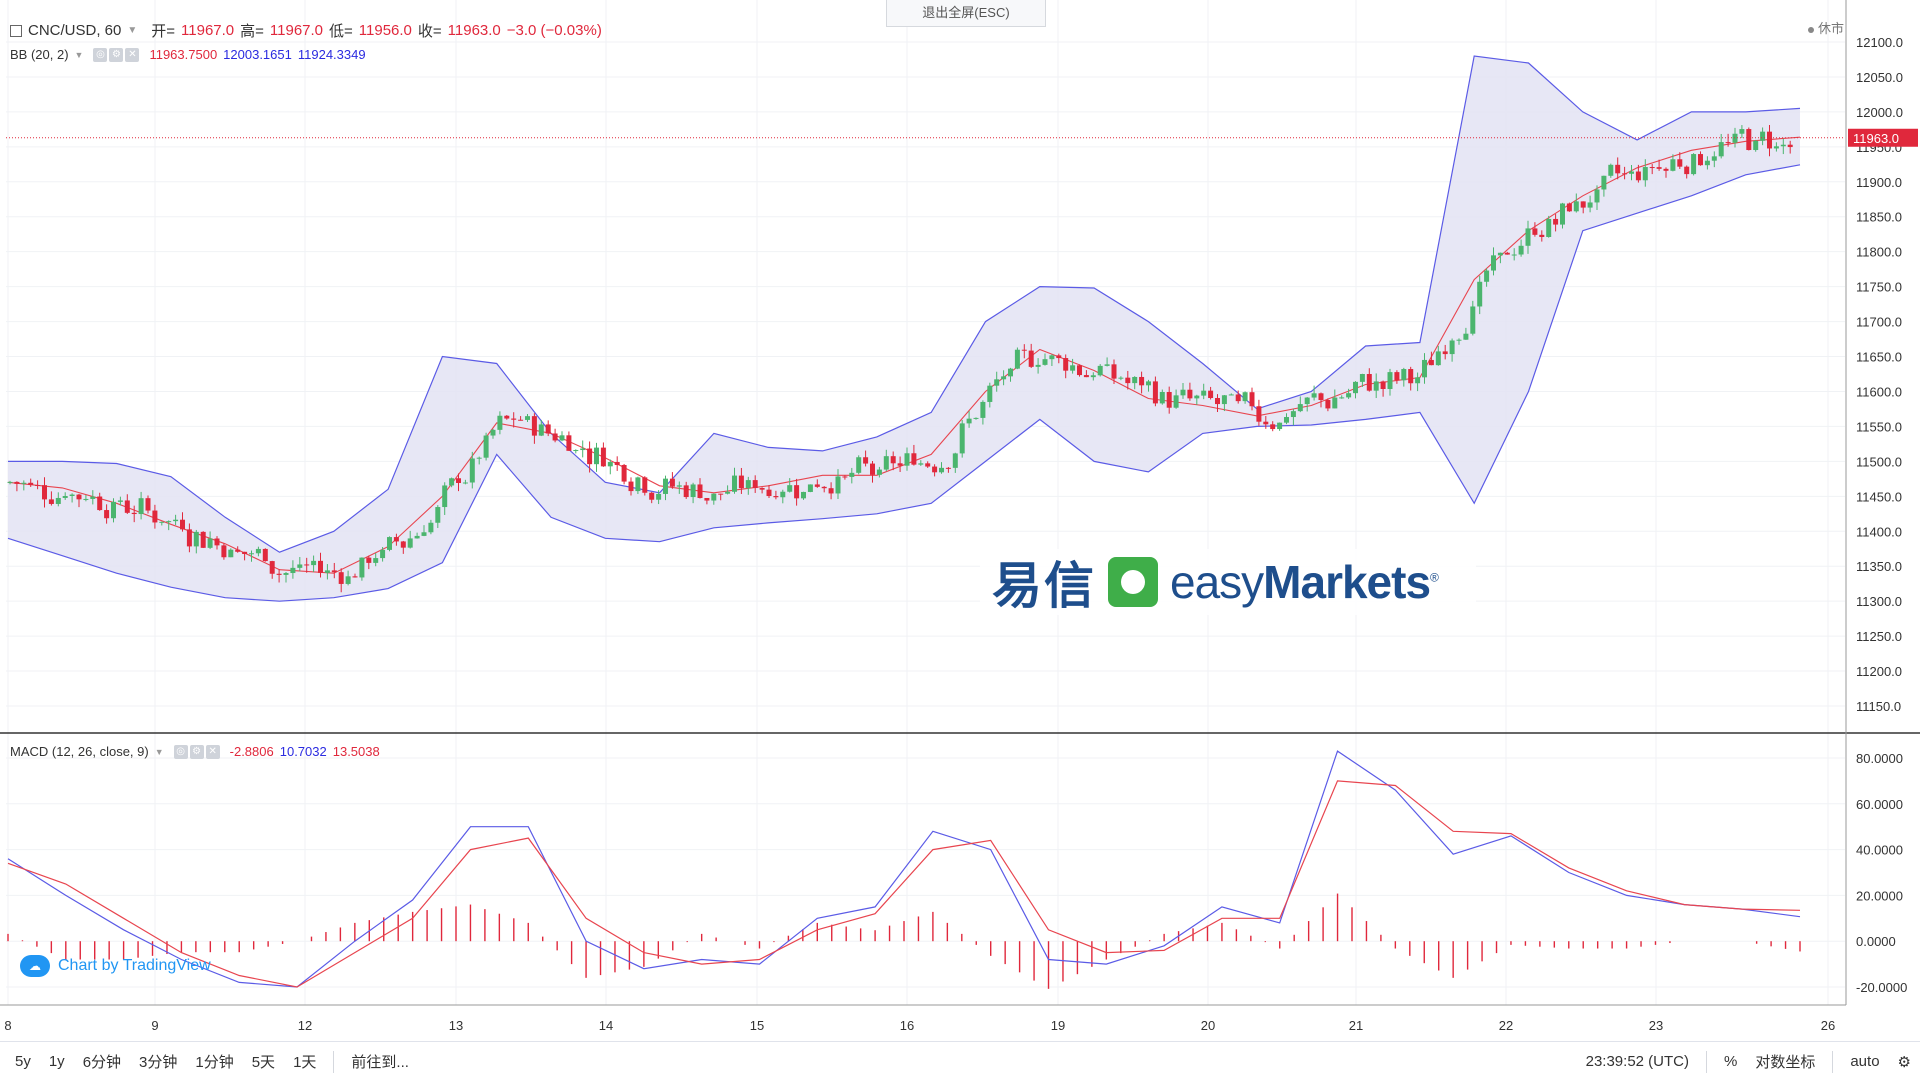 The width and height of the screenshot is (1920, 1081). I want to click on range-1d-button: 1天, so click(305, 1062).